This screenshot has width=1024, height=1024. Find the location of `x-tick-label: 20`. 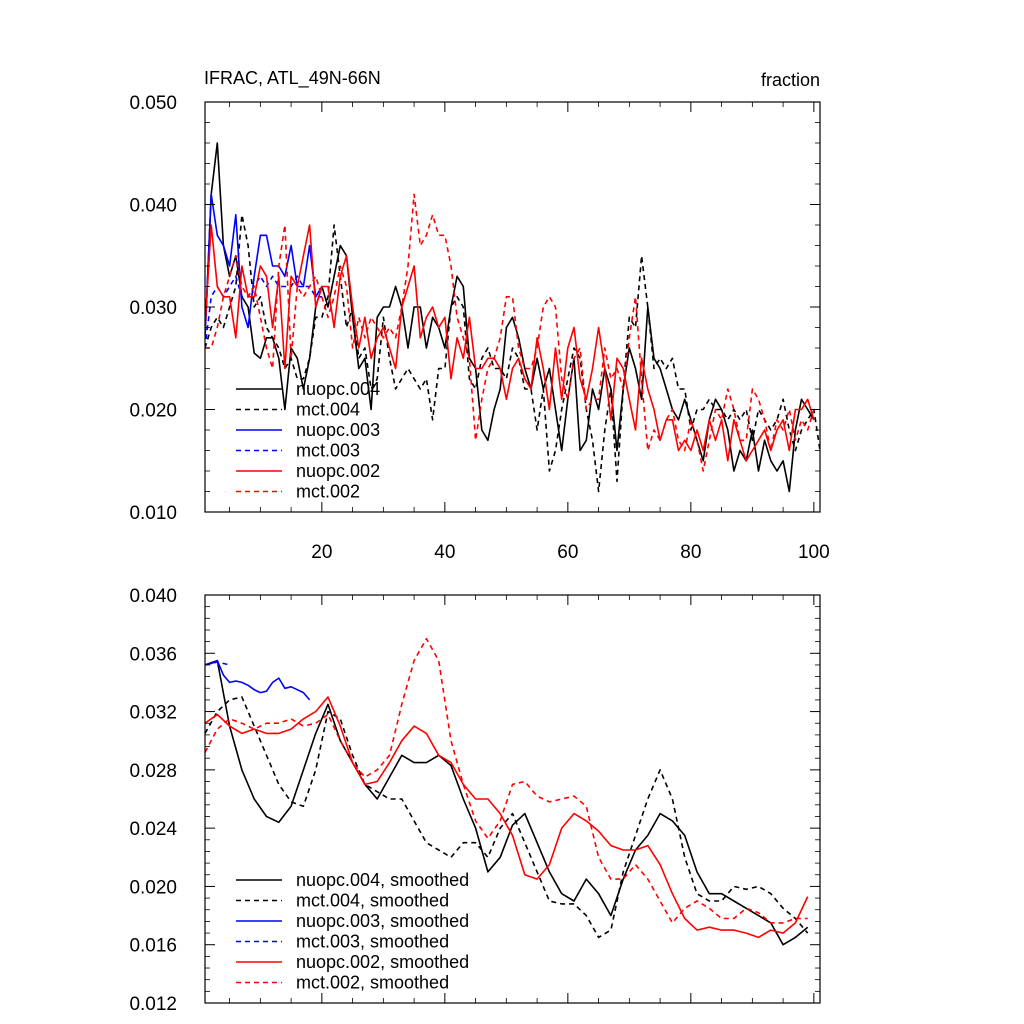

x-tick-label: 20 is located at coordinates (321, 552).